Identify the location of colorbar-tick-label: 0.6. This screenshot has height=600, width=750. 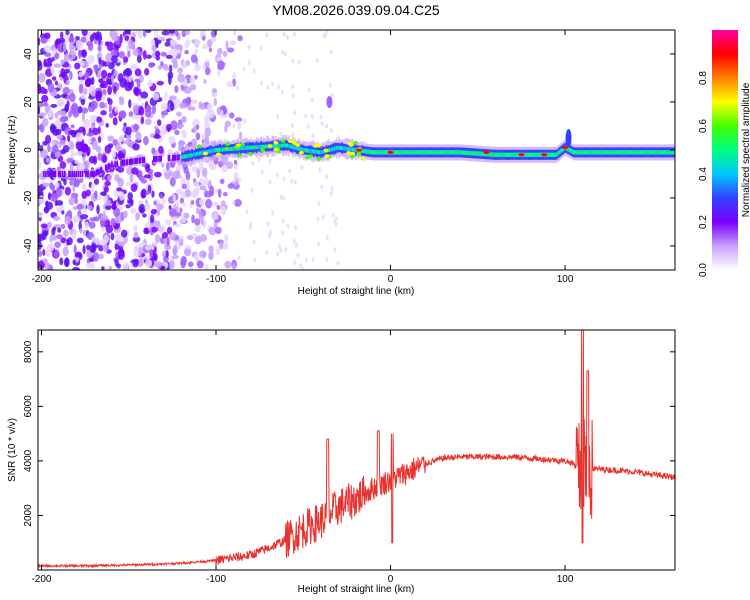
(703, 126).